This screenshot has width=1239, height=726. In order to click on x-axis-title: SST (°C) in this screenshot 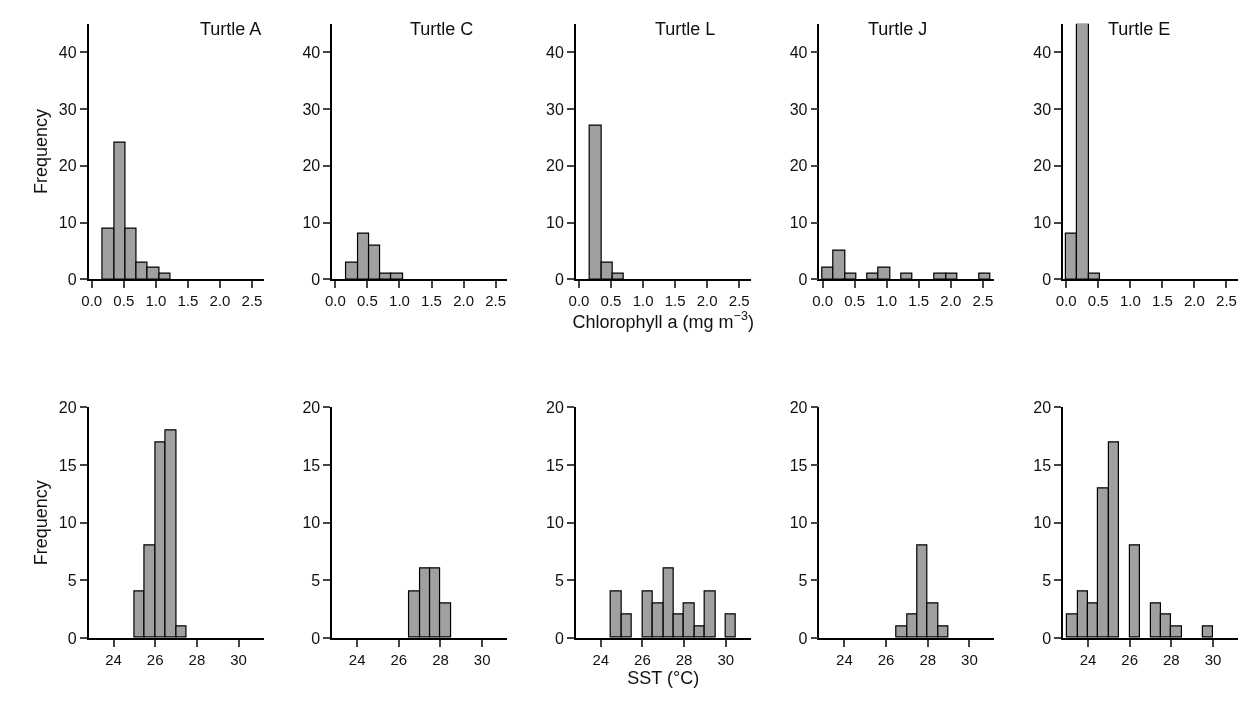, I will do `click(663, 677)`.